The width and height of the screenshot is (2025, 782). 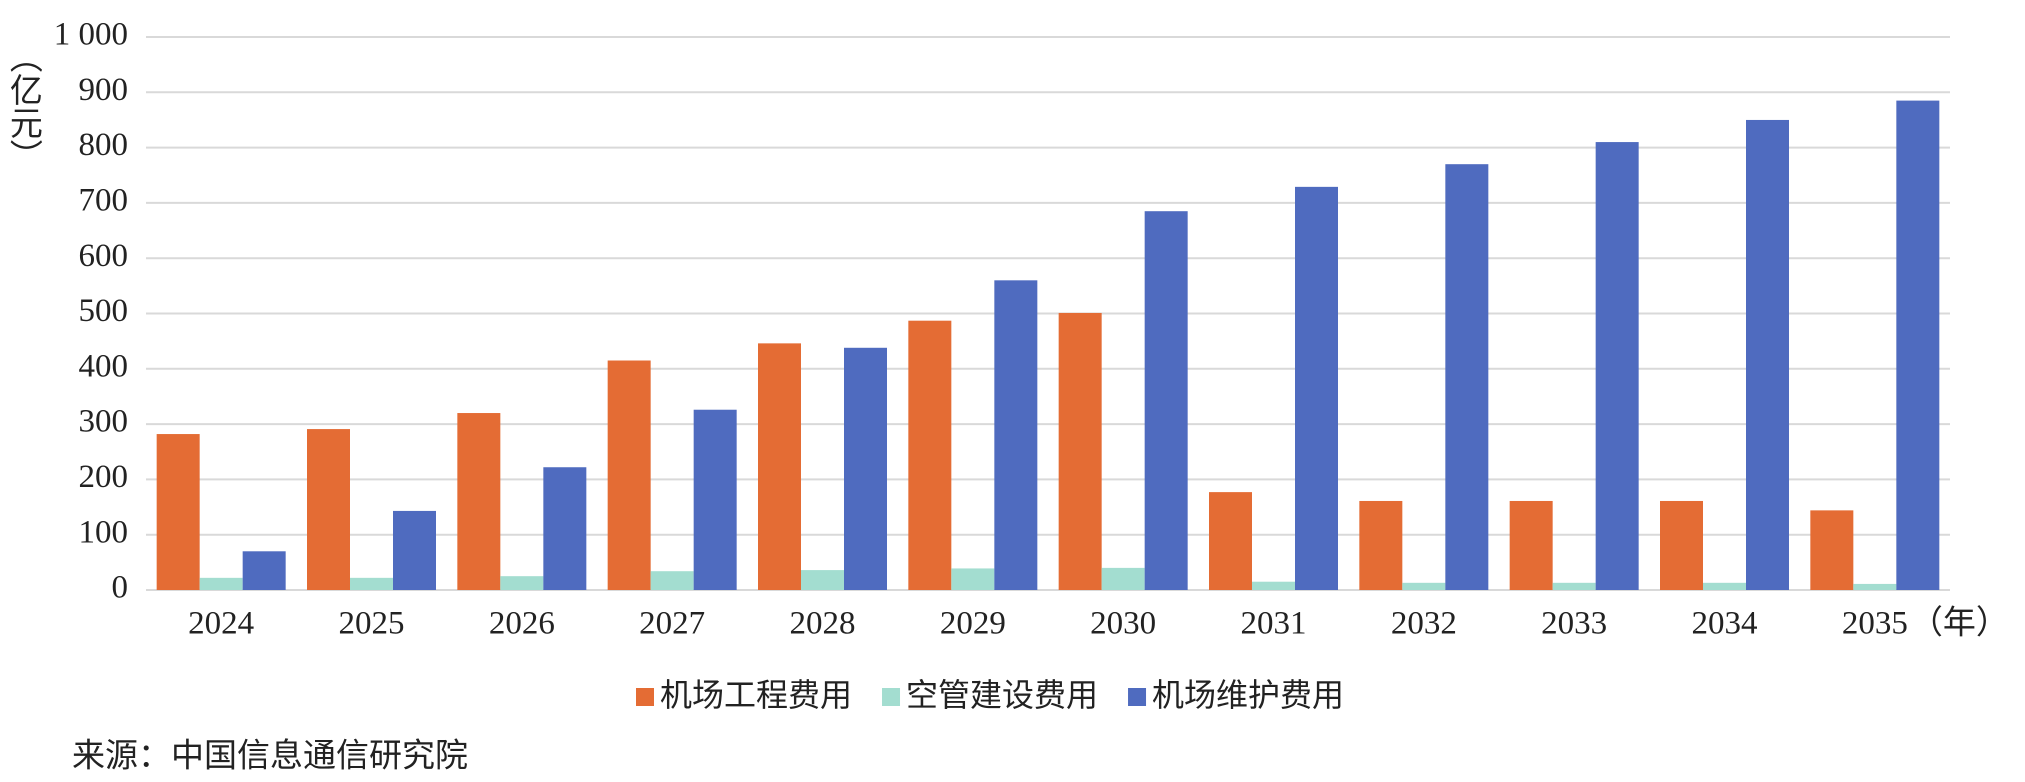 I want to click on legend-label: 机场工程费用, so click(x=756, y=695).